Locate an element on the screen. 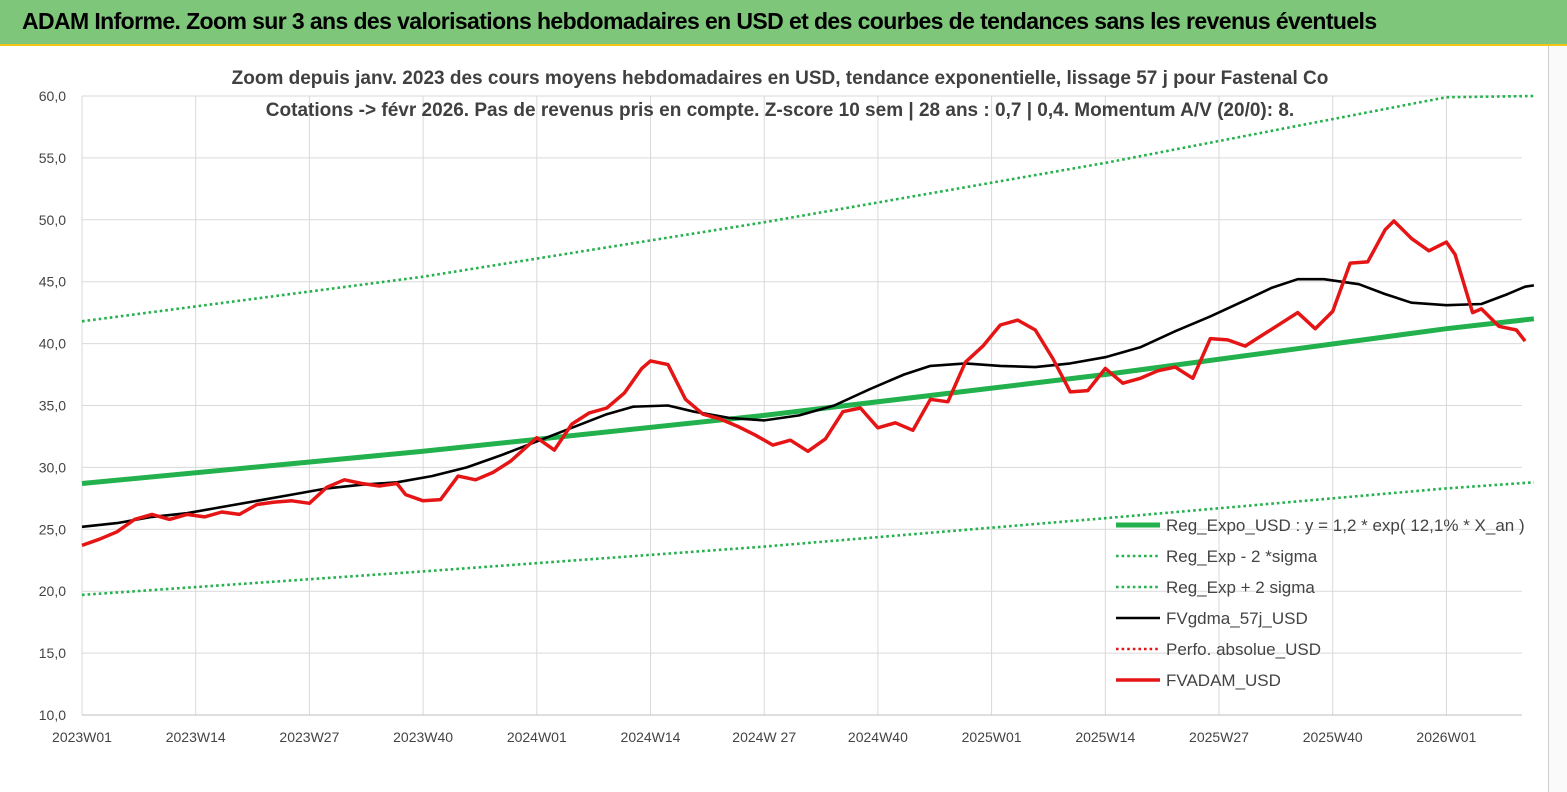 The height and width of the screenshot is (792, 1567). x-tick-label: 2023W14 is located at coordinates (196, 737).